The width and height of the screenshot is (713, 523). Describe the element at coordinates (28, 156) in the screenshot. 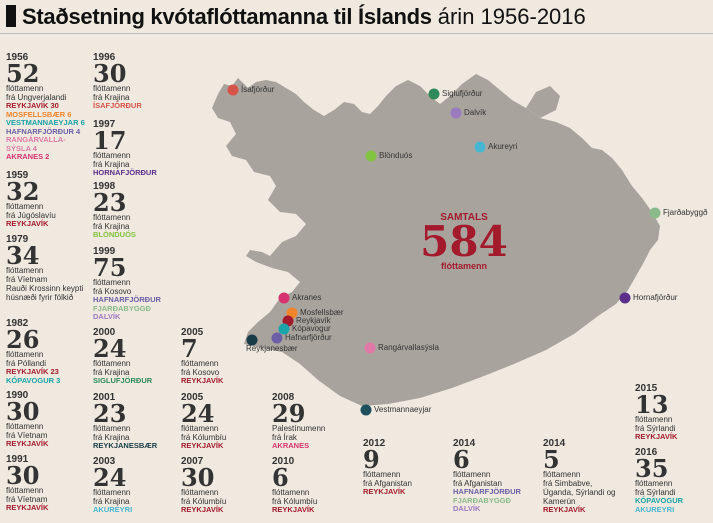

I see `entry-destination: AKRANES 2` at that location.